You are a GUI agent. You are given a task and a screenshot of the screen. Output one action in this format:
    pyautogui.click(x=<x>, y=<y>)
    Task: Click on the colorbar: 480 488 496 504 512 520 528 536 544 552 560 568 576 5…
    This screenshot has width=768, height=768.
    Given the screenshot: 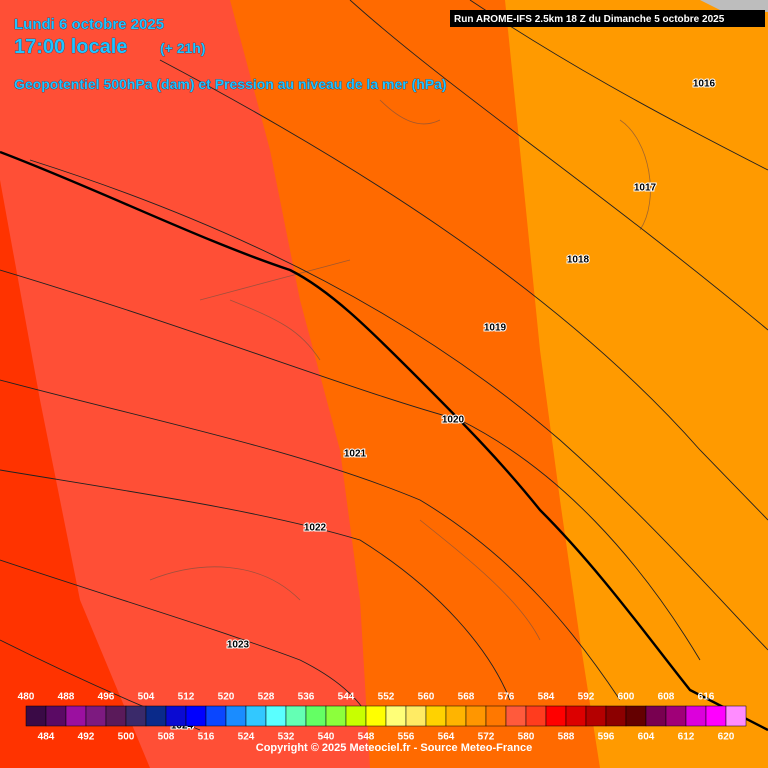 What is the action you would take?
    pyautogui.click(x=382, y=717)
    